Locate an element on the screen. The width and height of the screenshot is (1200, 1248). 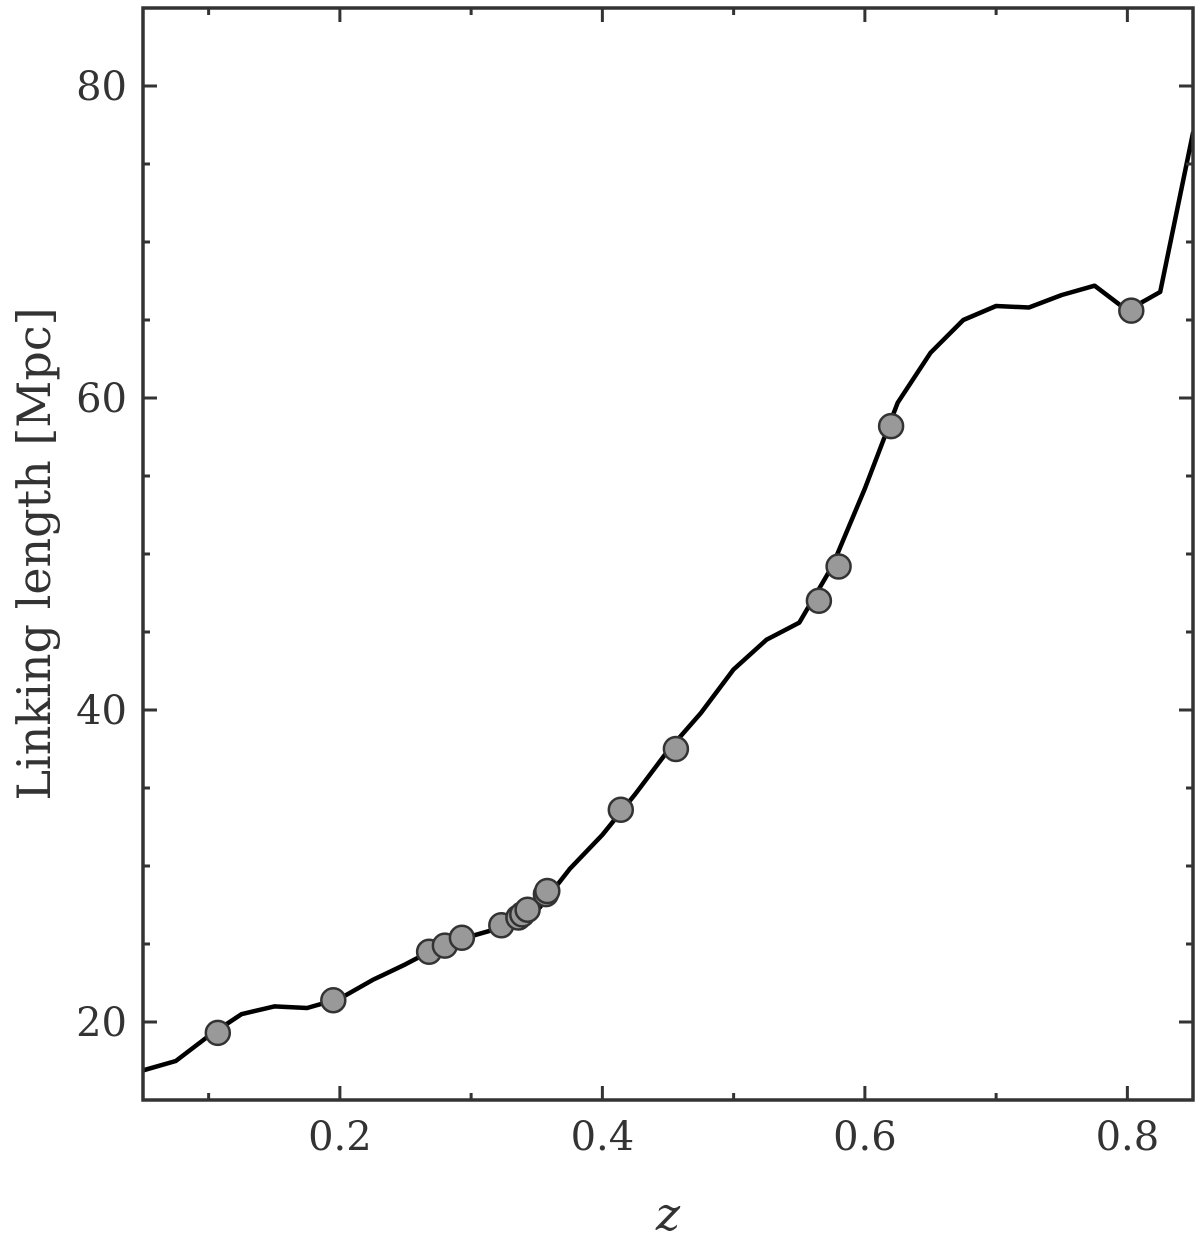
y-tick-label: 60 is located at coordinates (101, 399).